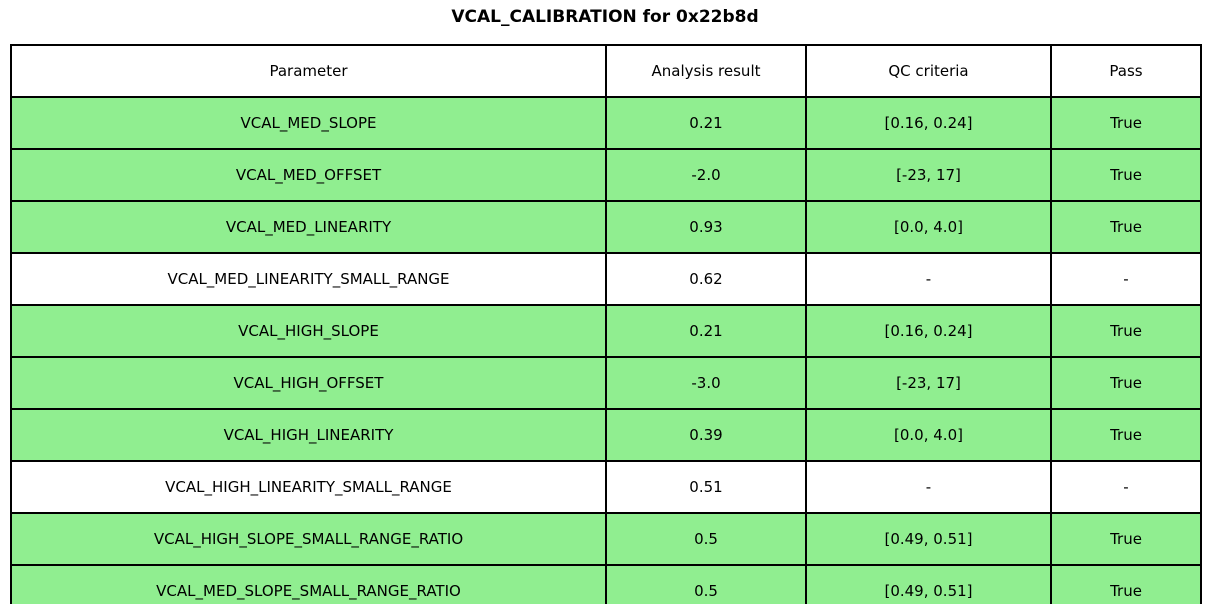 Image resolution: width=1210 pixels, height=604 pixels. Describe the element at coordinates (706, 71) in the screenshot. I see `header-analysis-result: Analysis result` at that location.